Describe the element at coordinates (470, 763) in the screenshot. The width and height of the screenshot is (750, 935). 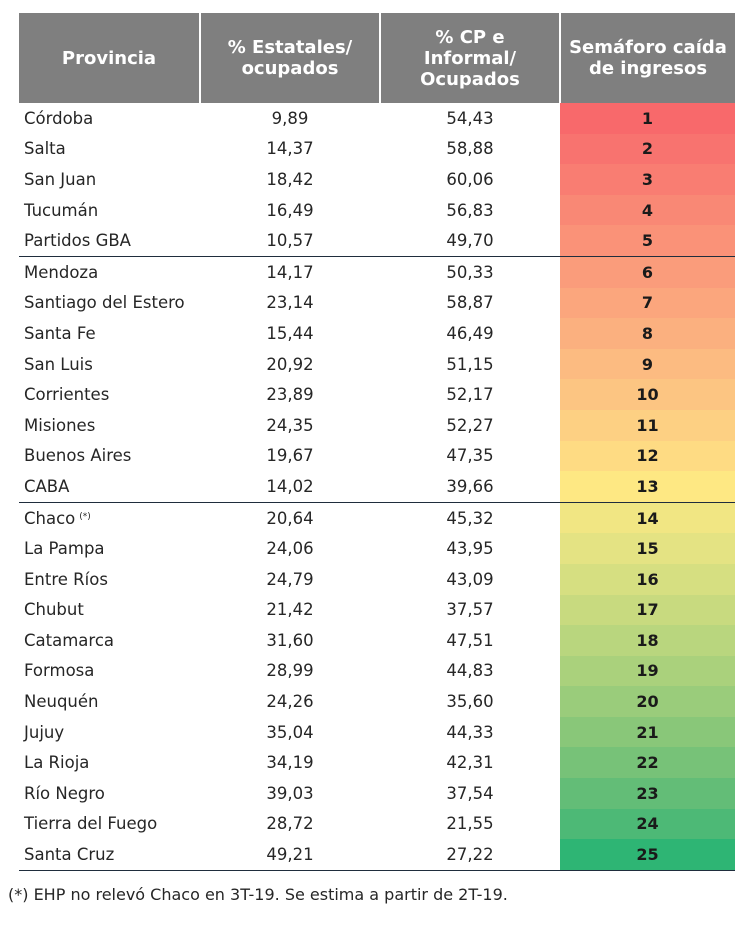
I see `cell-cp-informal: 42,31` at that location.